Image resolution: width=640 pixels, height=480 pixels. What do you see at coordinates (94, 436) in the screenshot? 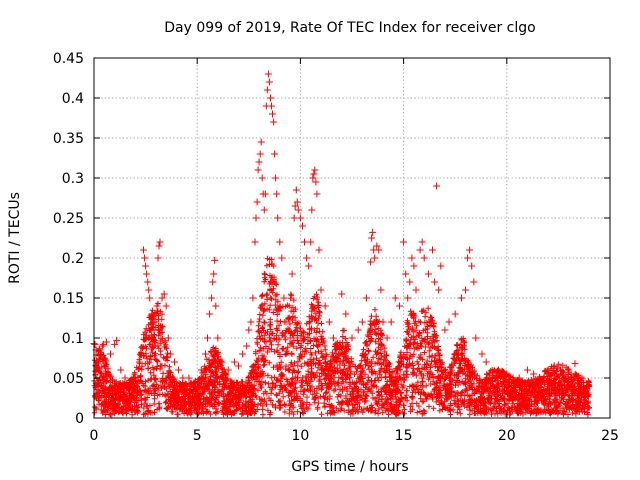
I see `x-tick-label: 0` at bounding box center [94, 436].